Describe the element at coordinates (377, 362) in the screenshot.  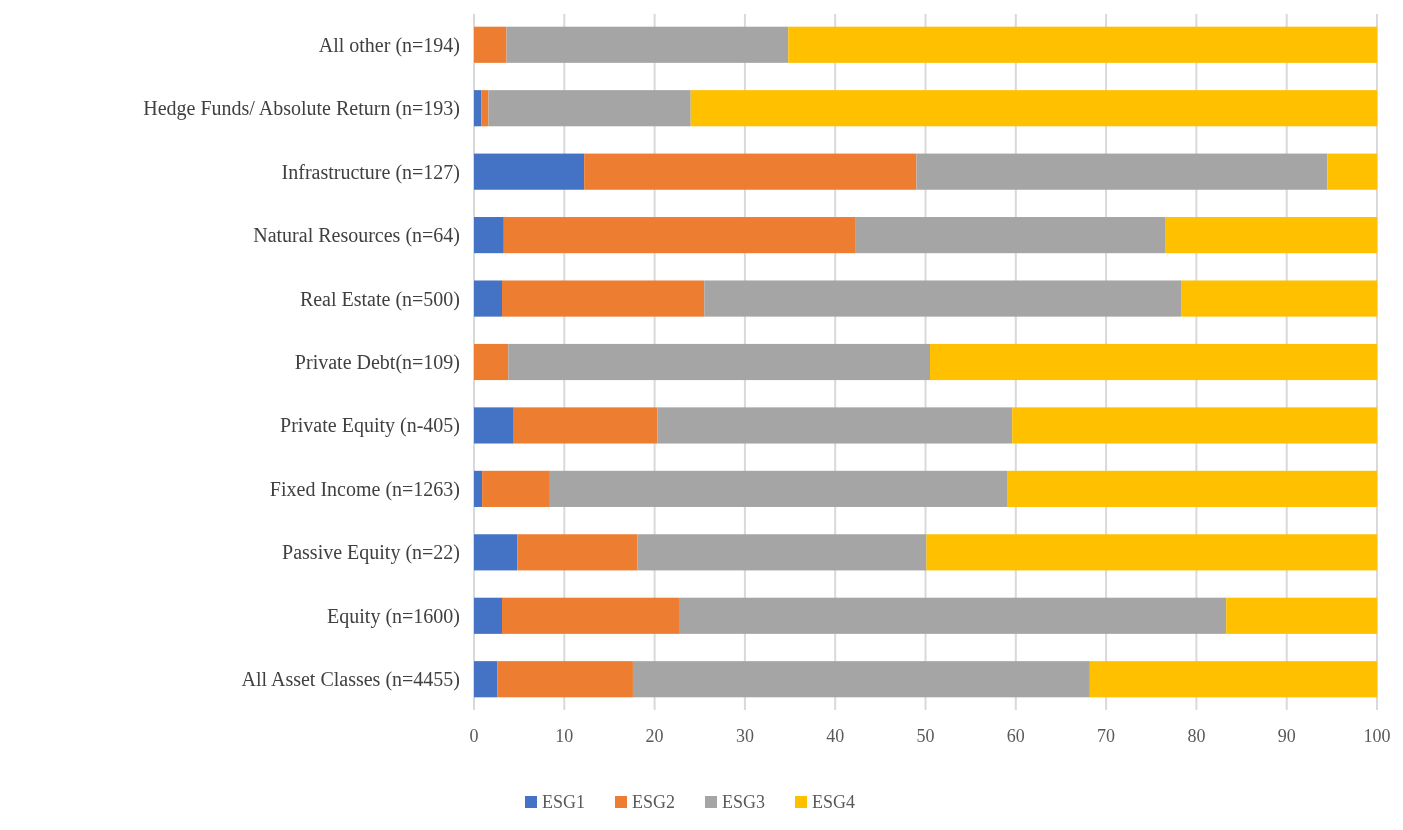
I see `y-tick-label: Private Debt(n=109)` at that location.